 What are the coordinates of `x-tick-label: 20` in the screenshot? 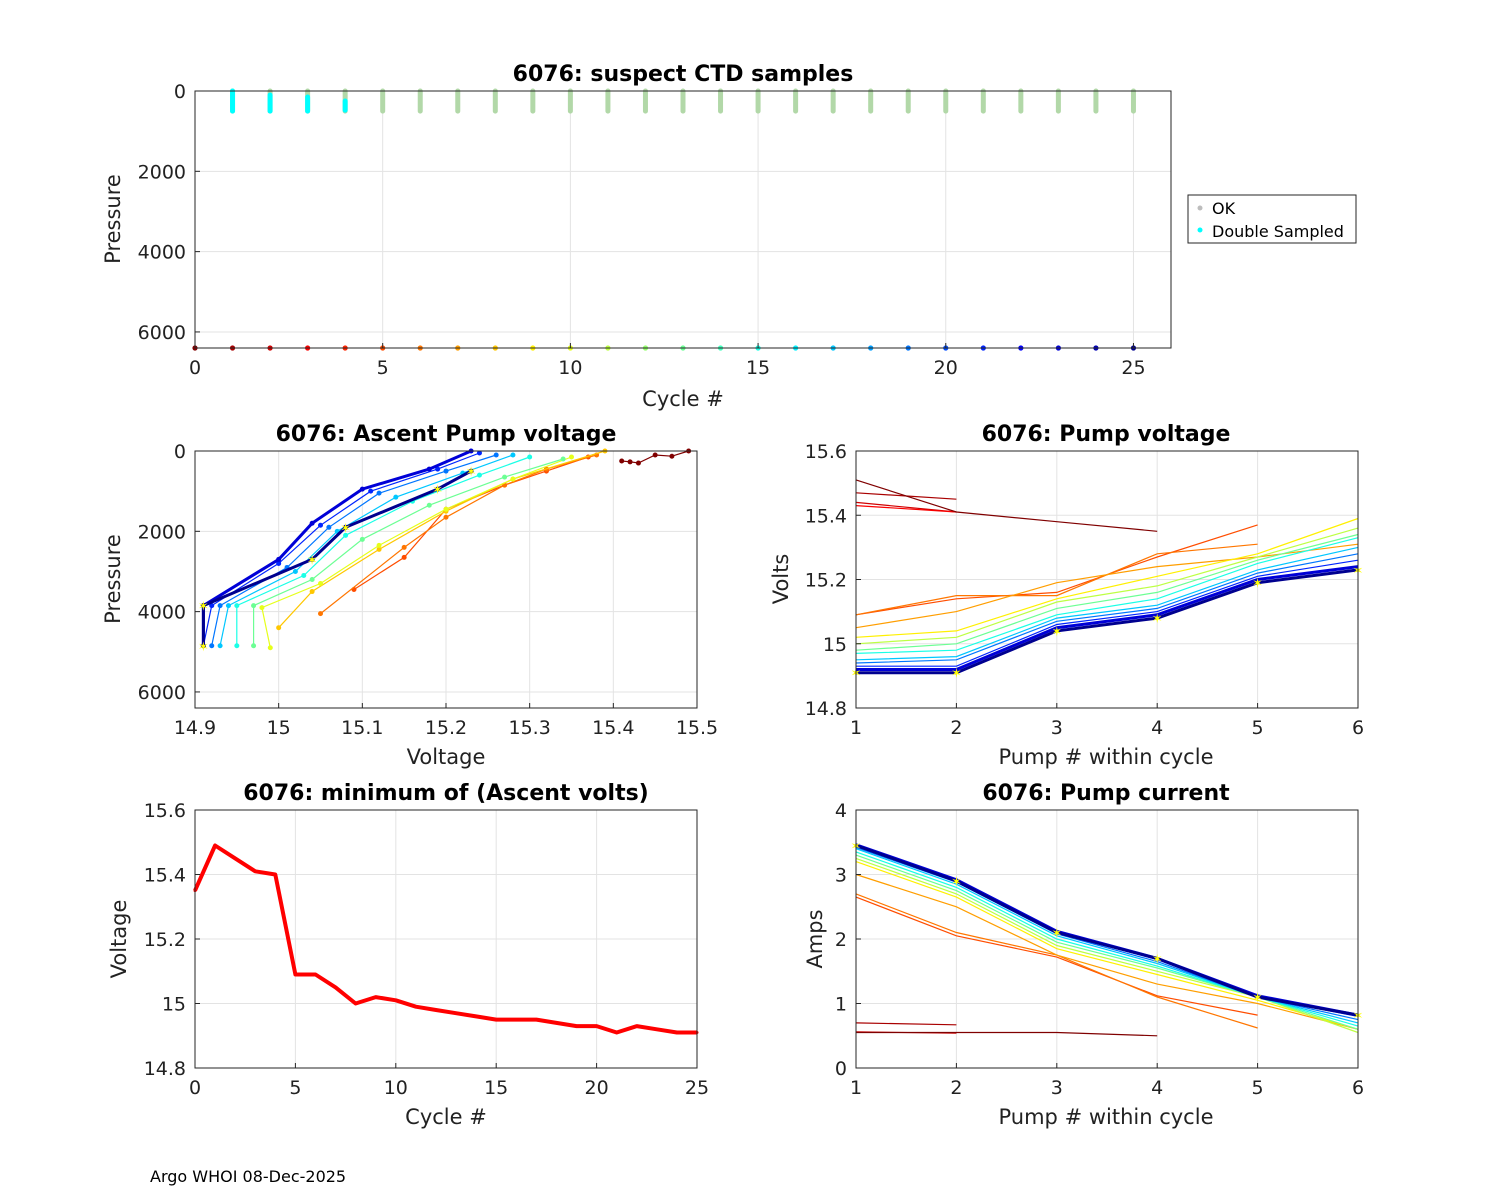 It's located at (597, 1088).